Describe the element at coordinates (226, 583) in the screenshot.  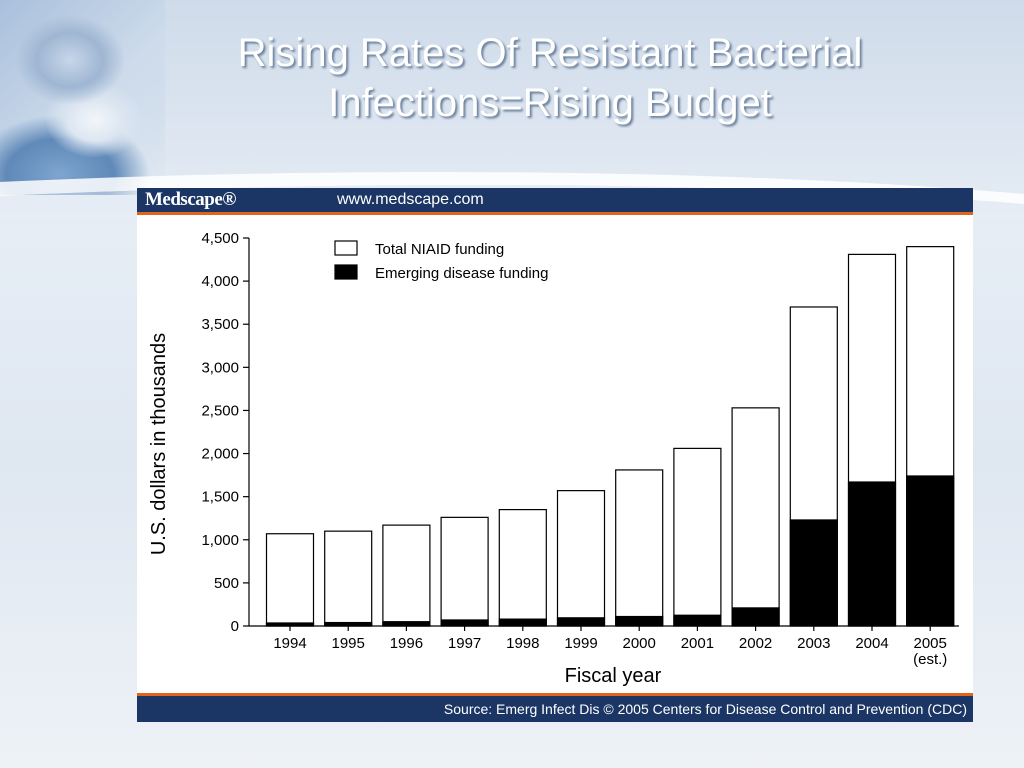
I see `y-tick-label: 500` at that location.